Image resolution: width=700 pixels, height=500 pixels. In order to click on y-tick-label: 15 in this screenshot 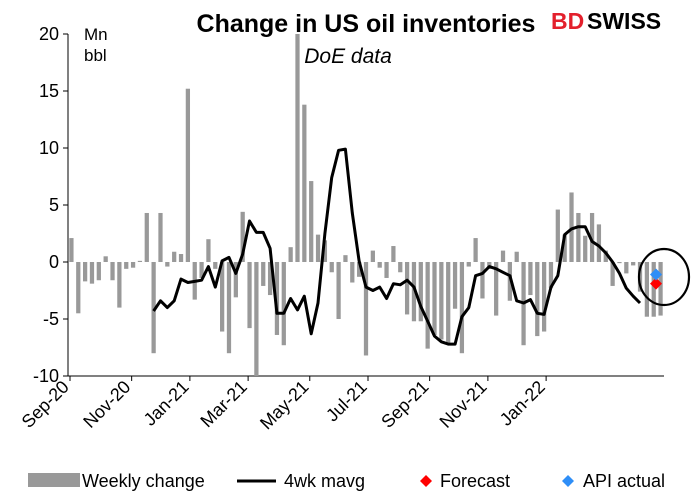, I will do `click(49, 91)`.